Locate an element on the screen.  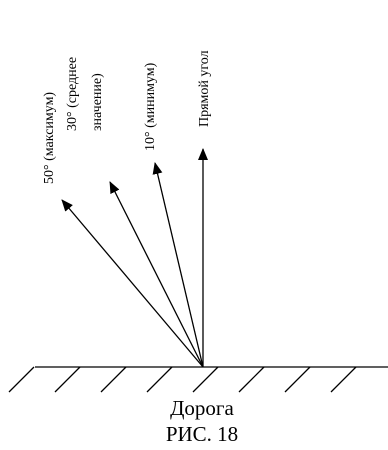
arrow-average is located at coordinates (156, 274).